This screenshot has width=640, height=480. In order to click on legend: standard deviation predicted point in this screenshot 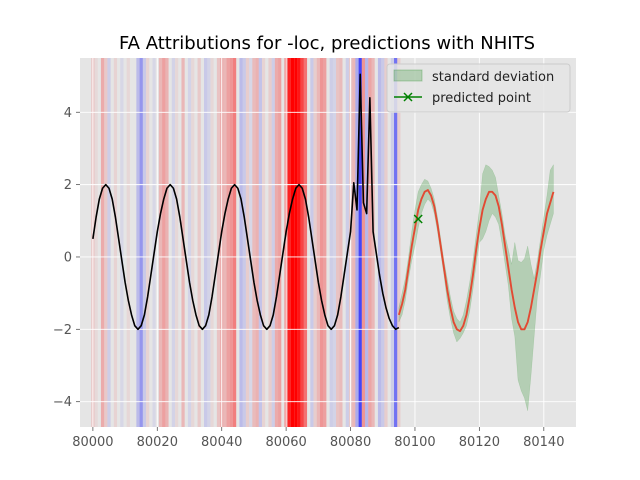, I will do `click(478, 88)`.